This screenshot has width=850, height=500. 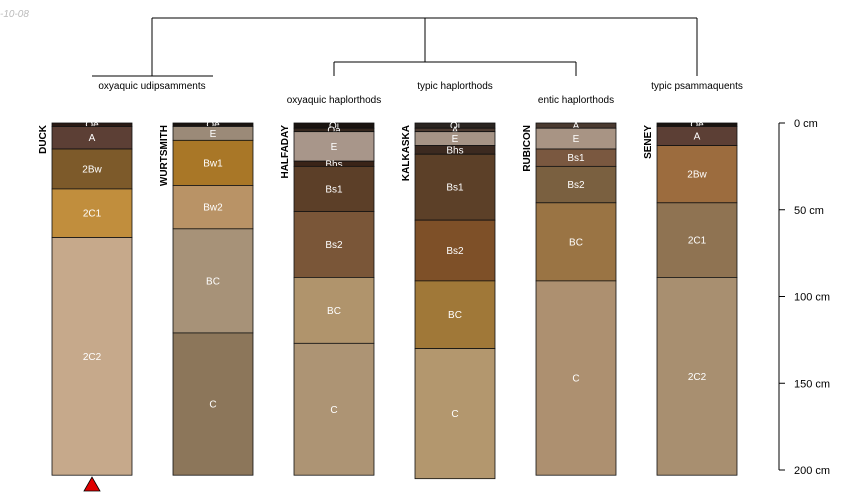 I want to click on profile-name-wurtsmith: WURTSMITH, so click(x=164, y=155).